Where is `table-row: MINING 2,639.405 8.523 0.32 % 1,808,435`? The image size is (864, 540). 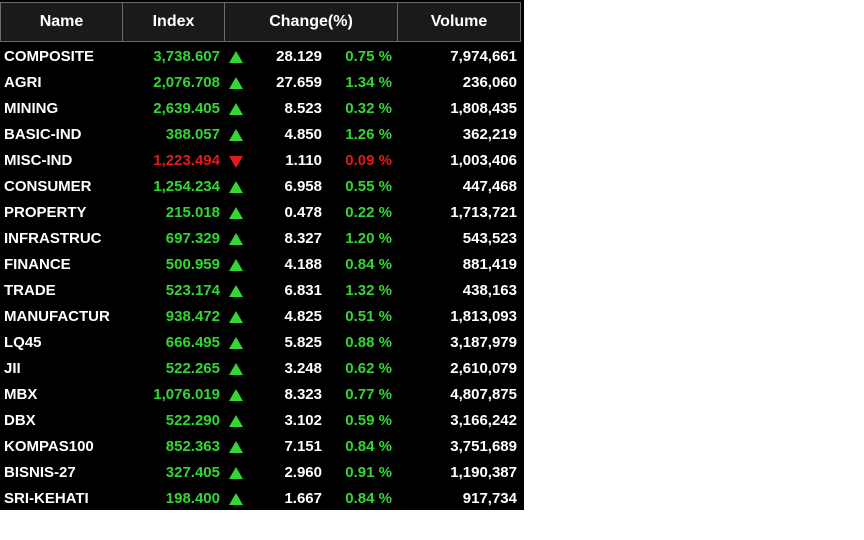
table-row: MINING 2,639.405 8.523 0.32 % 1,808,435 is located at coordinates (262, 109).